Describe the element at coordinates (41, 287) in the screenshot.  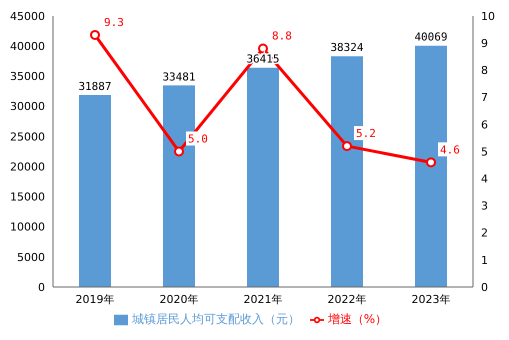
I see `y-tick-label: 0` at that location.